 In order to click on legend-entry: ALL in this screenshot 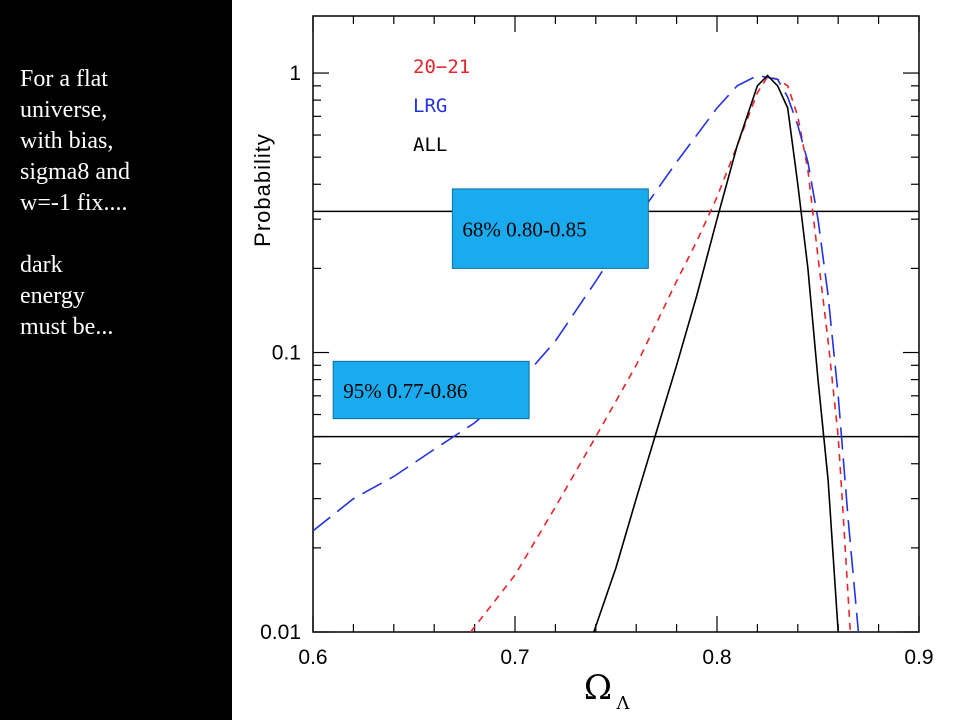, I will do `click(430, 145)`.